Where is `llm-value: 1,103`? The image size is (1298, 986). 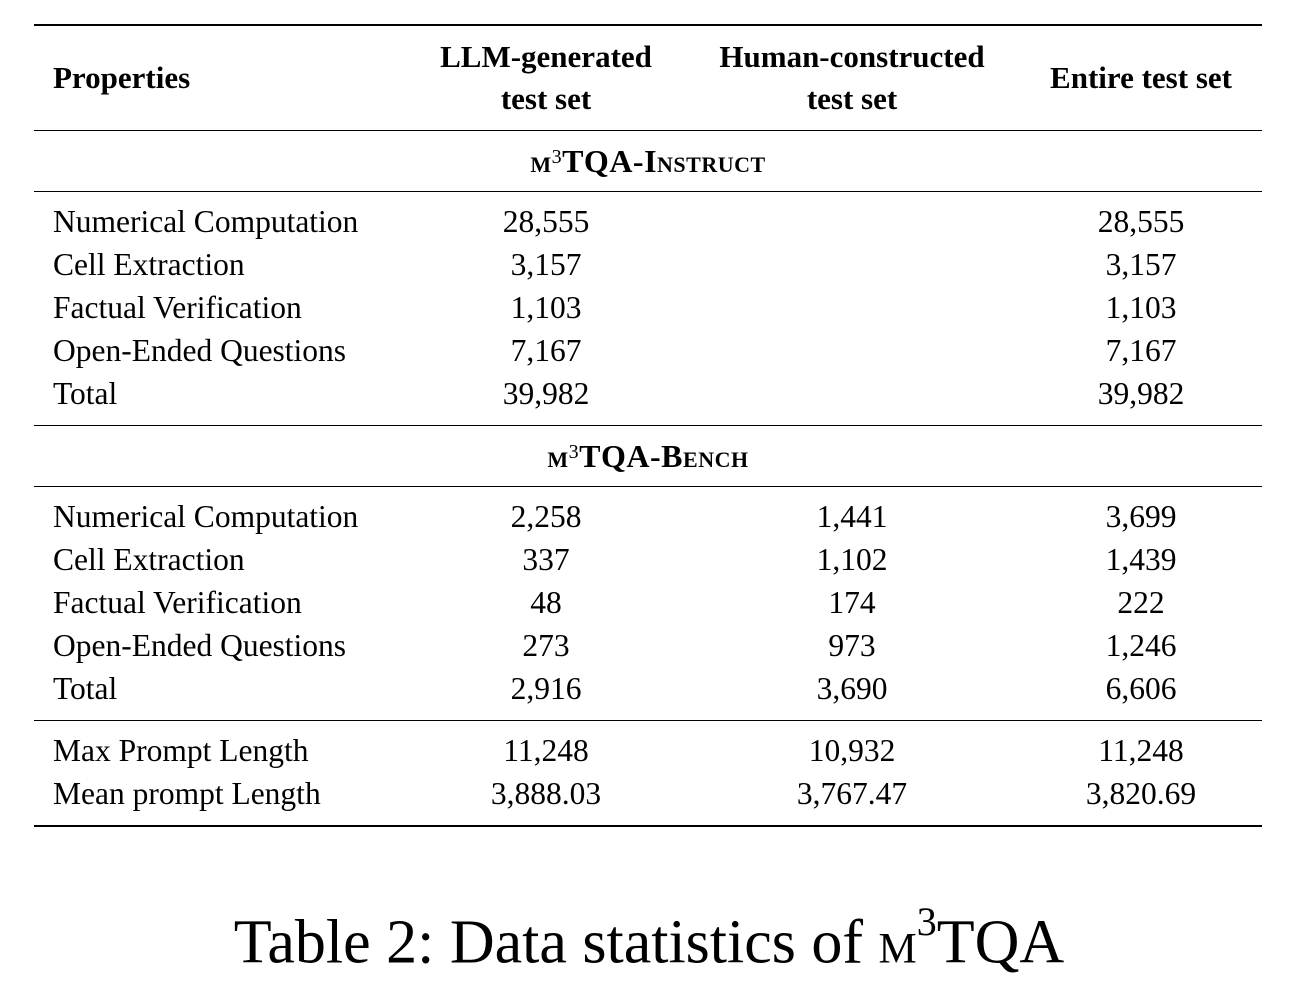 llm-value: 1,103 is located at coordinates (546, 307).